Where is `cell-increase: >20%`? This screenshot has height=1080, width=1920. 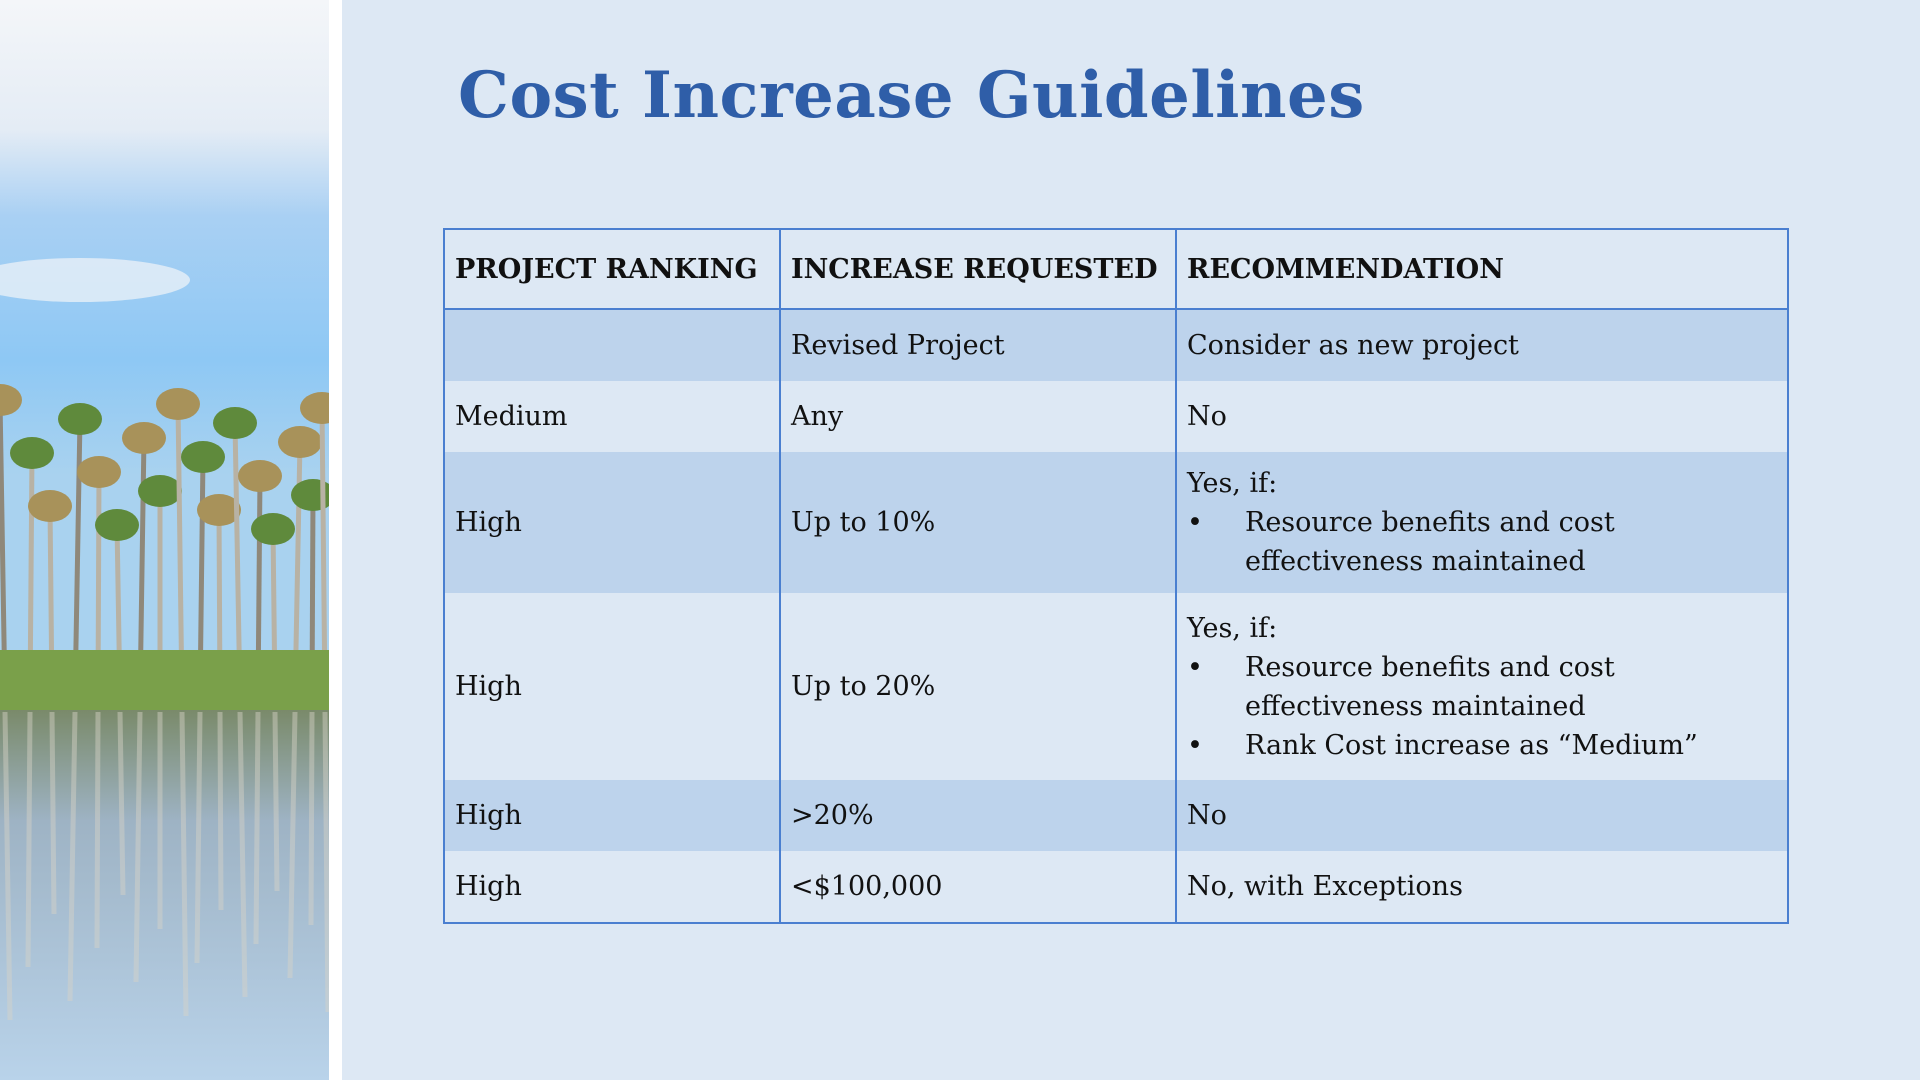 cell-increase: >20% is located at coordinates (977, 815).